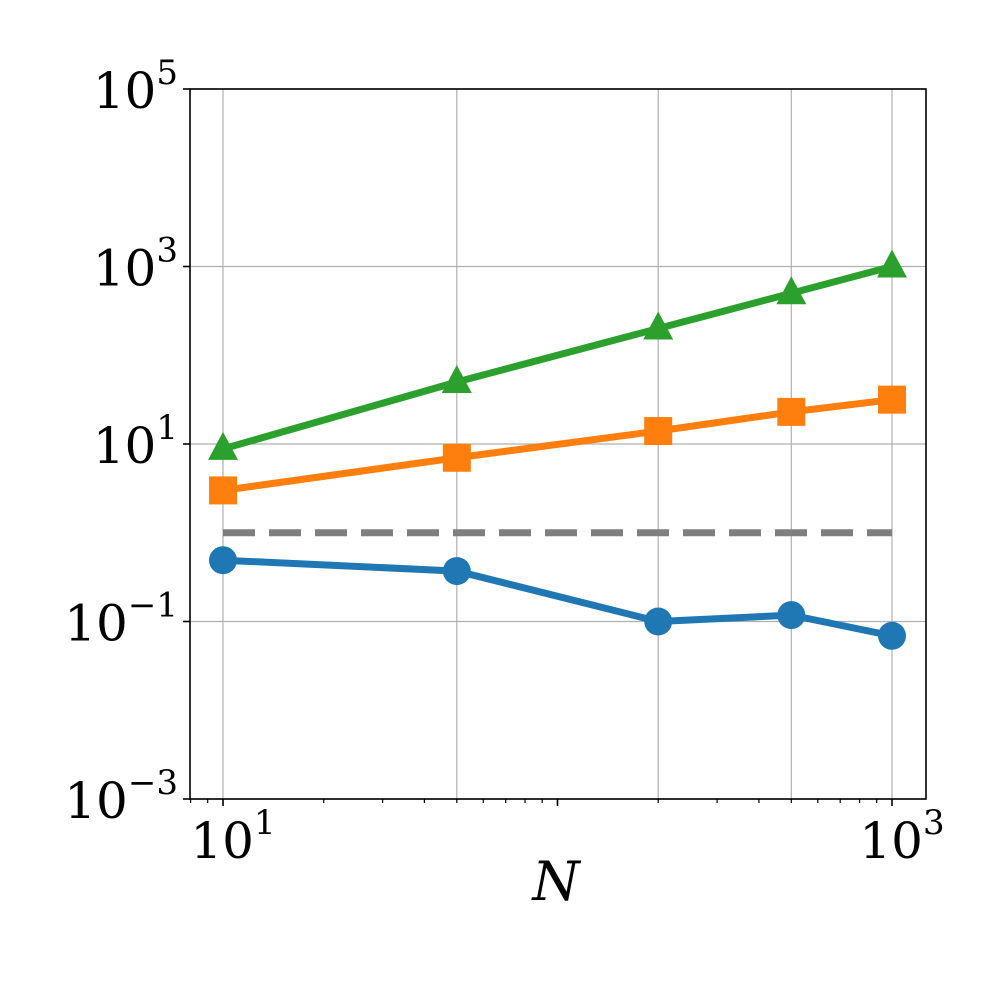 The height and width of the screenshot is (997, 997). I want to click on y-tick-labels: 10⁵ 10³ 10¹ 10⁻¹ 10⁻³, so click(121, 441).